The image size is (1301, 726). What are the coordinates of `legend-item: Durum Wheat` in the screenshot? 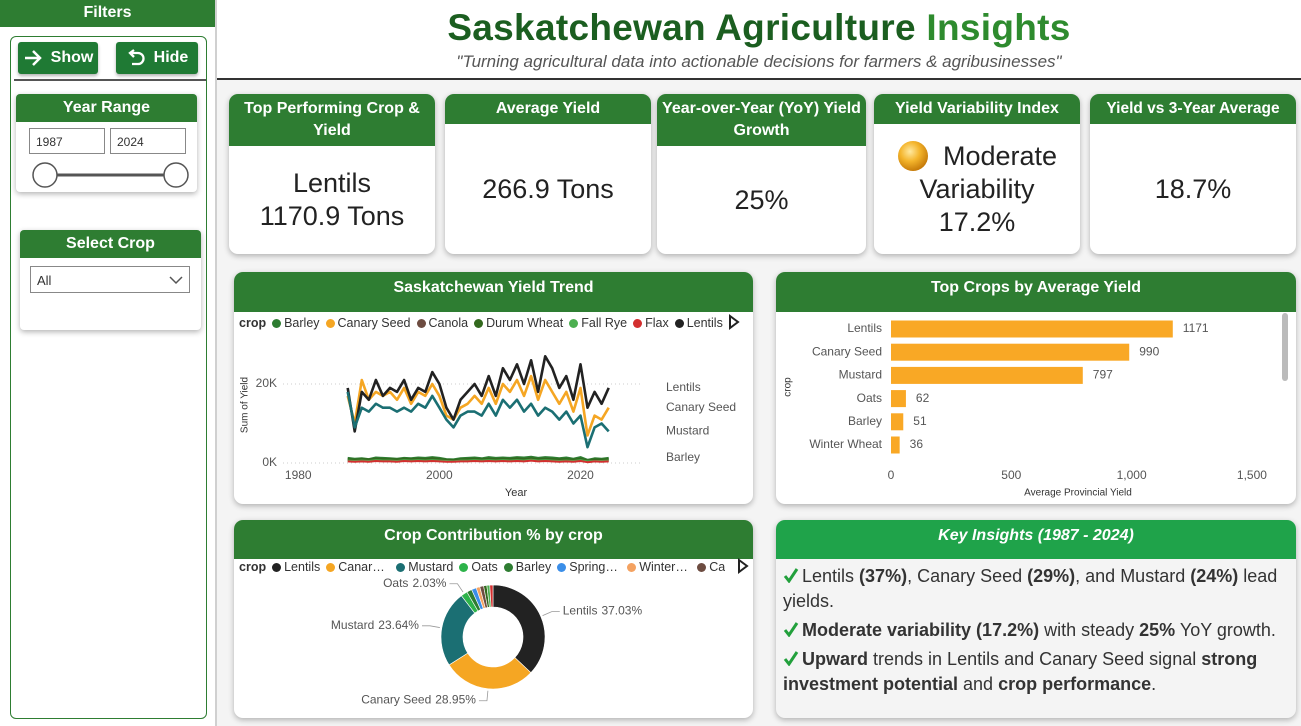 It's located at (518, 323).